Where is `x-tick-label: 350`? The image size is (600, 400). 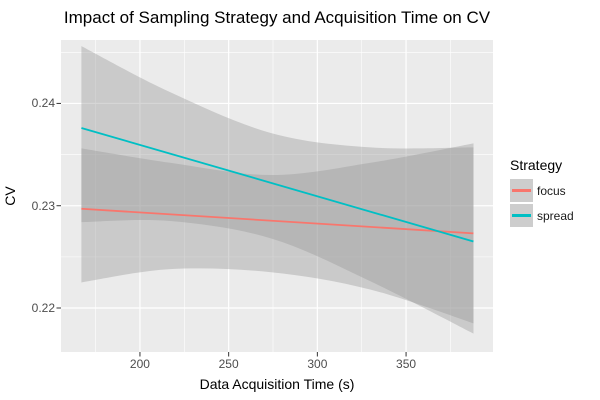 x-tick-label: 350 is located at coordinates (406, 364).